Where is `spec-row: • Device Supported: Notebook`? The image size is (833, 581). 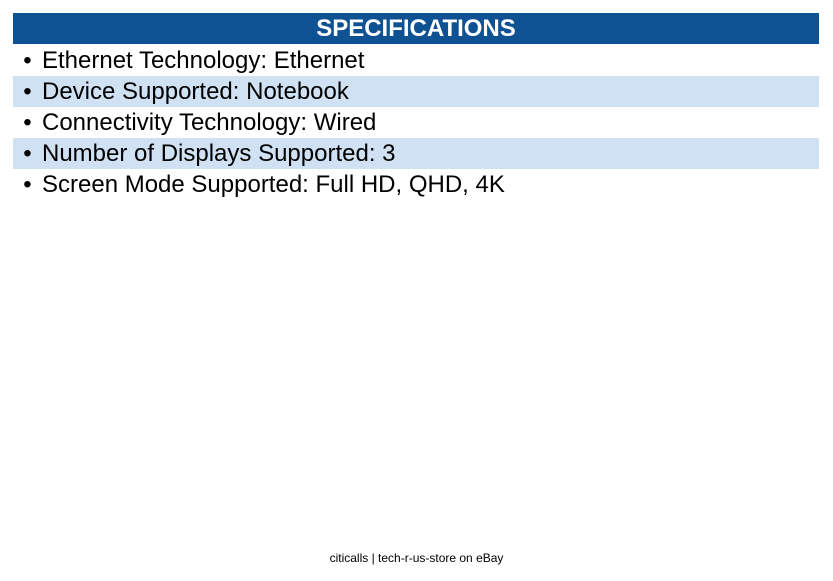 spec-row: • Device Supported: Notebook is located at coordinates (416, 91).